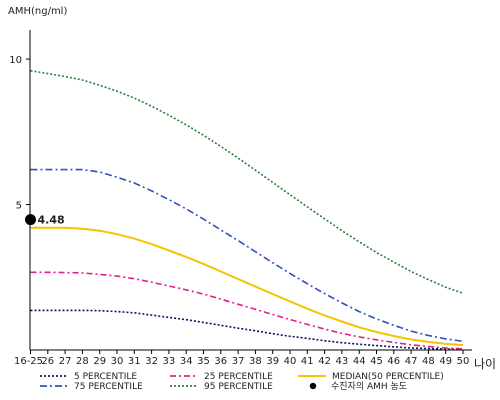  What do you see at coordinates (186, 361) in the screenshot?
I see `x-tick-label: 34` at bounding box center [186, 361].